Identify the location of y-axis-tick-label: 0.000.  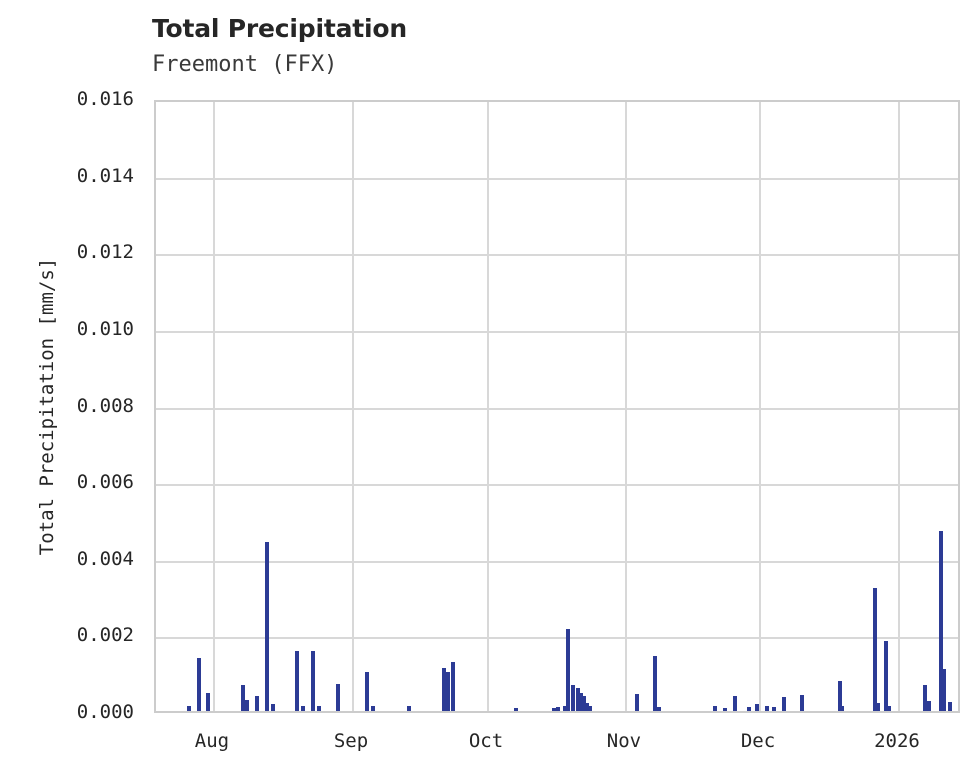
(105, 712).